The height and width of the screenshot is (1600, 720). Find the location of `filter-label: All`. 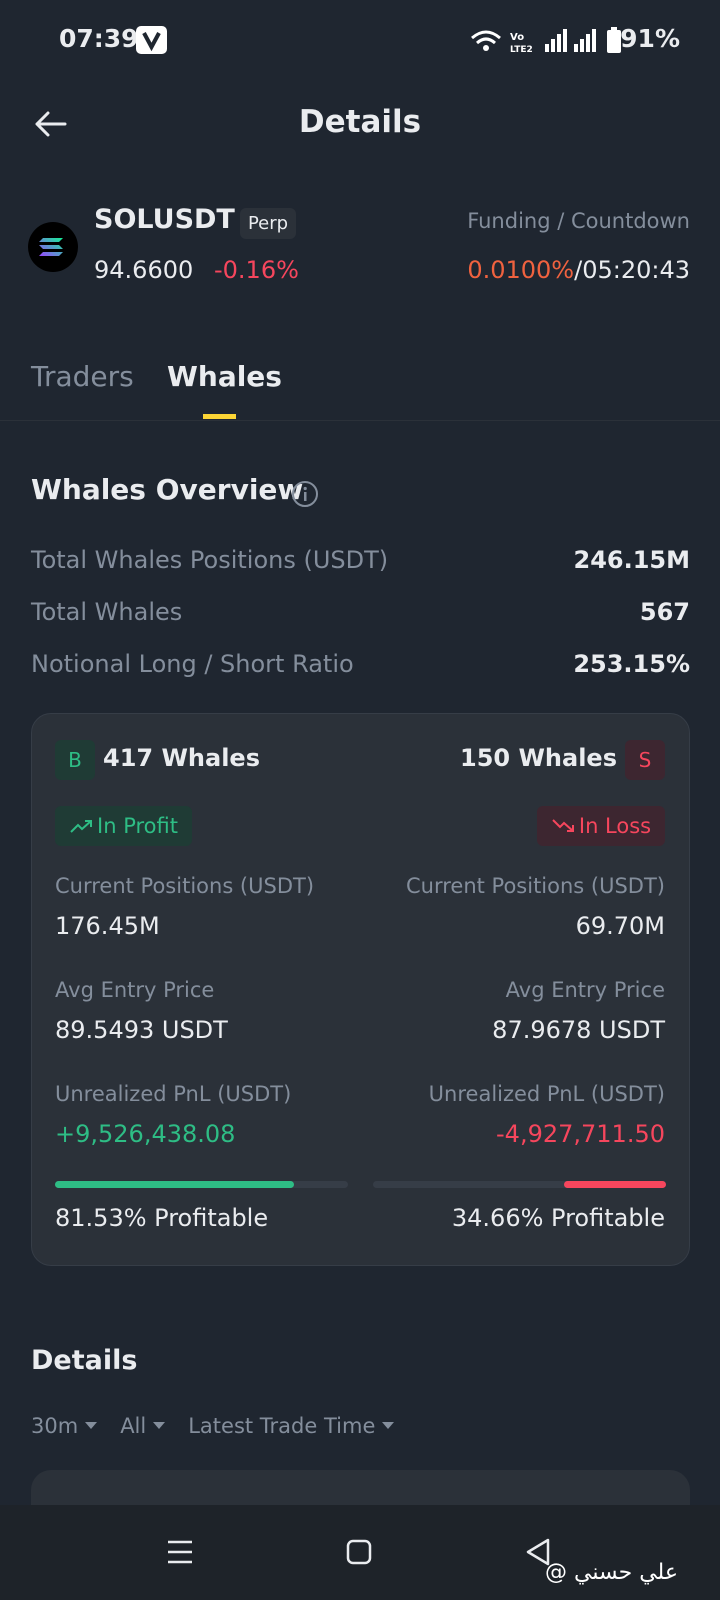

filter-label: All is located at coordinates (133, 1426).